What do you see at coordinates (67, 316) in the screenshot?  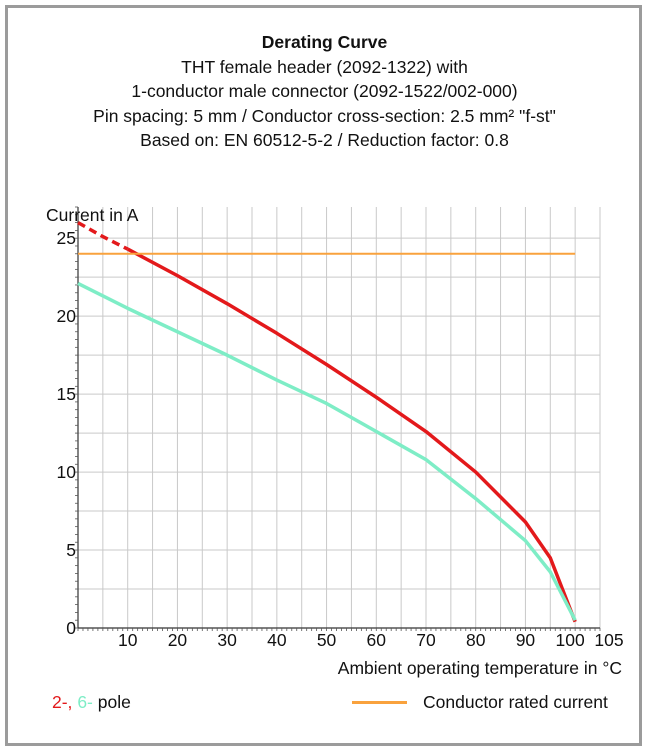 I see `y-tick-label: 20` at bounding box center [67, 316].